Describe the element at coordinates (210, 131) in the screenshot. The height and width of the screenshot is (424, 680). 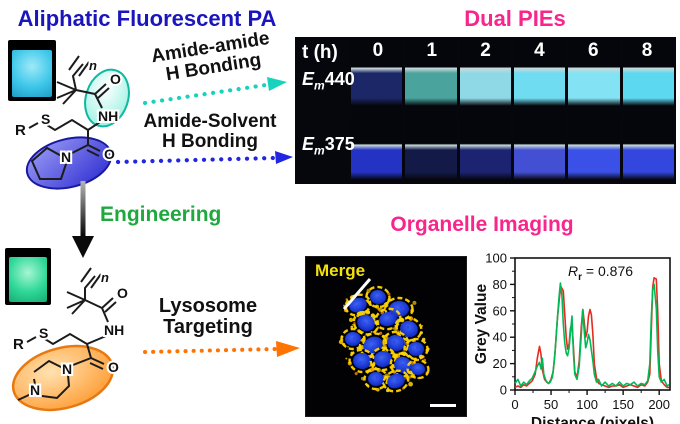
I see `amide-solvent-note: Amide-Solvent H Bonding` at that location.